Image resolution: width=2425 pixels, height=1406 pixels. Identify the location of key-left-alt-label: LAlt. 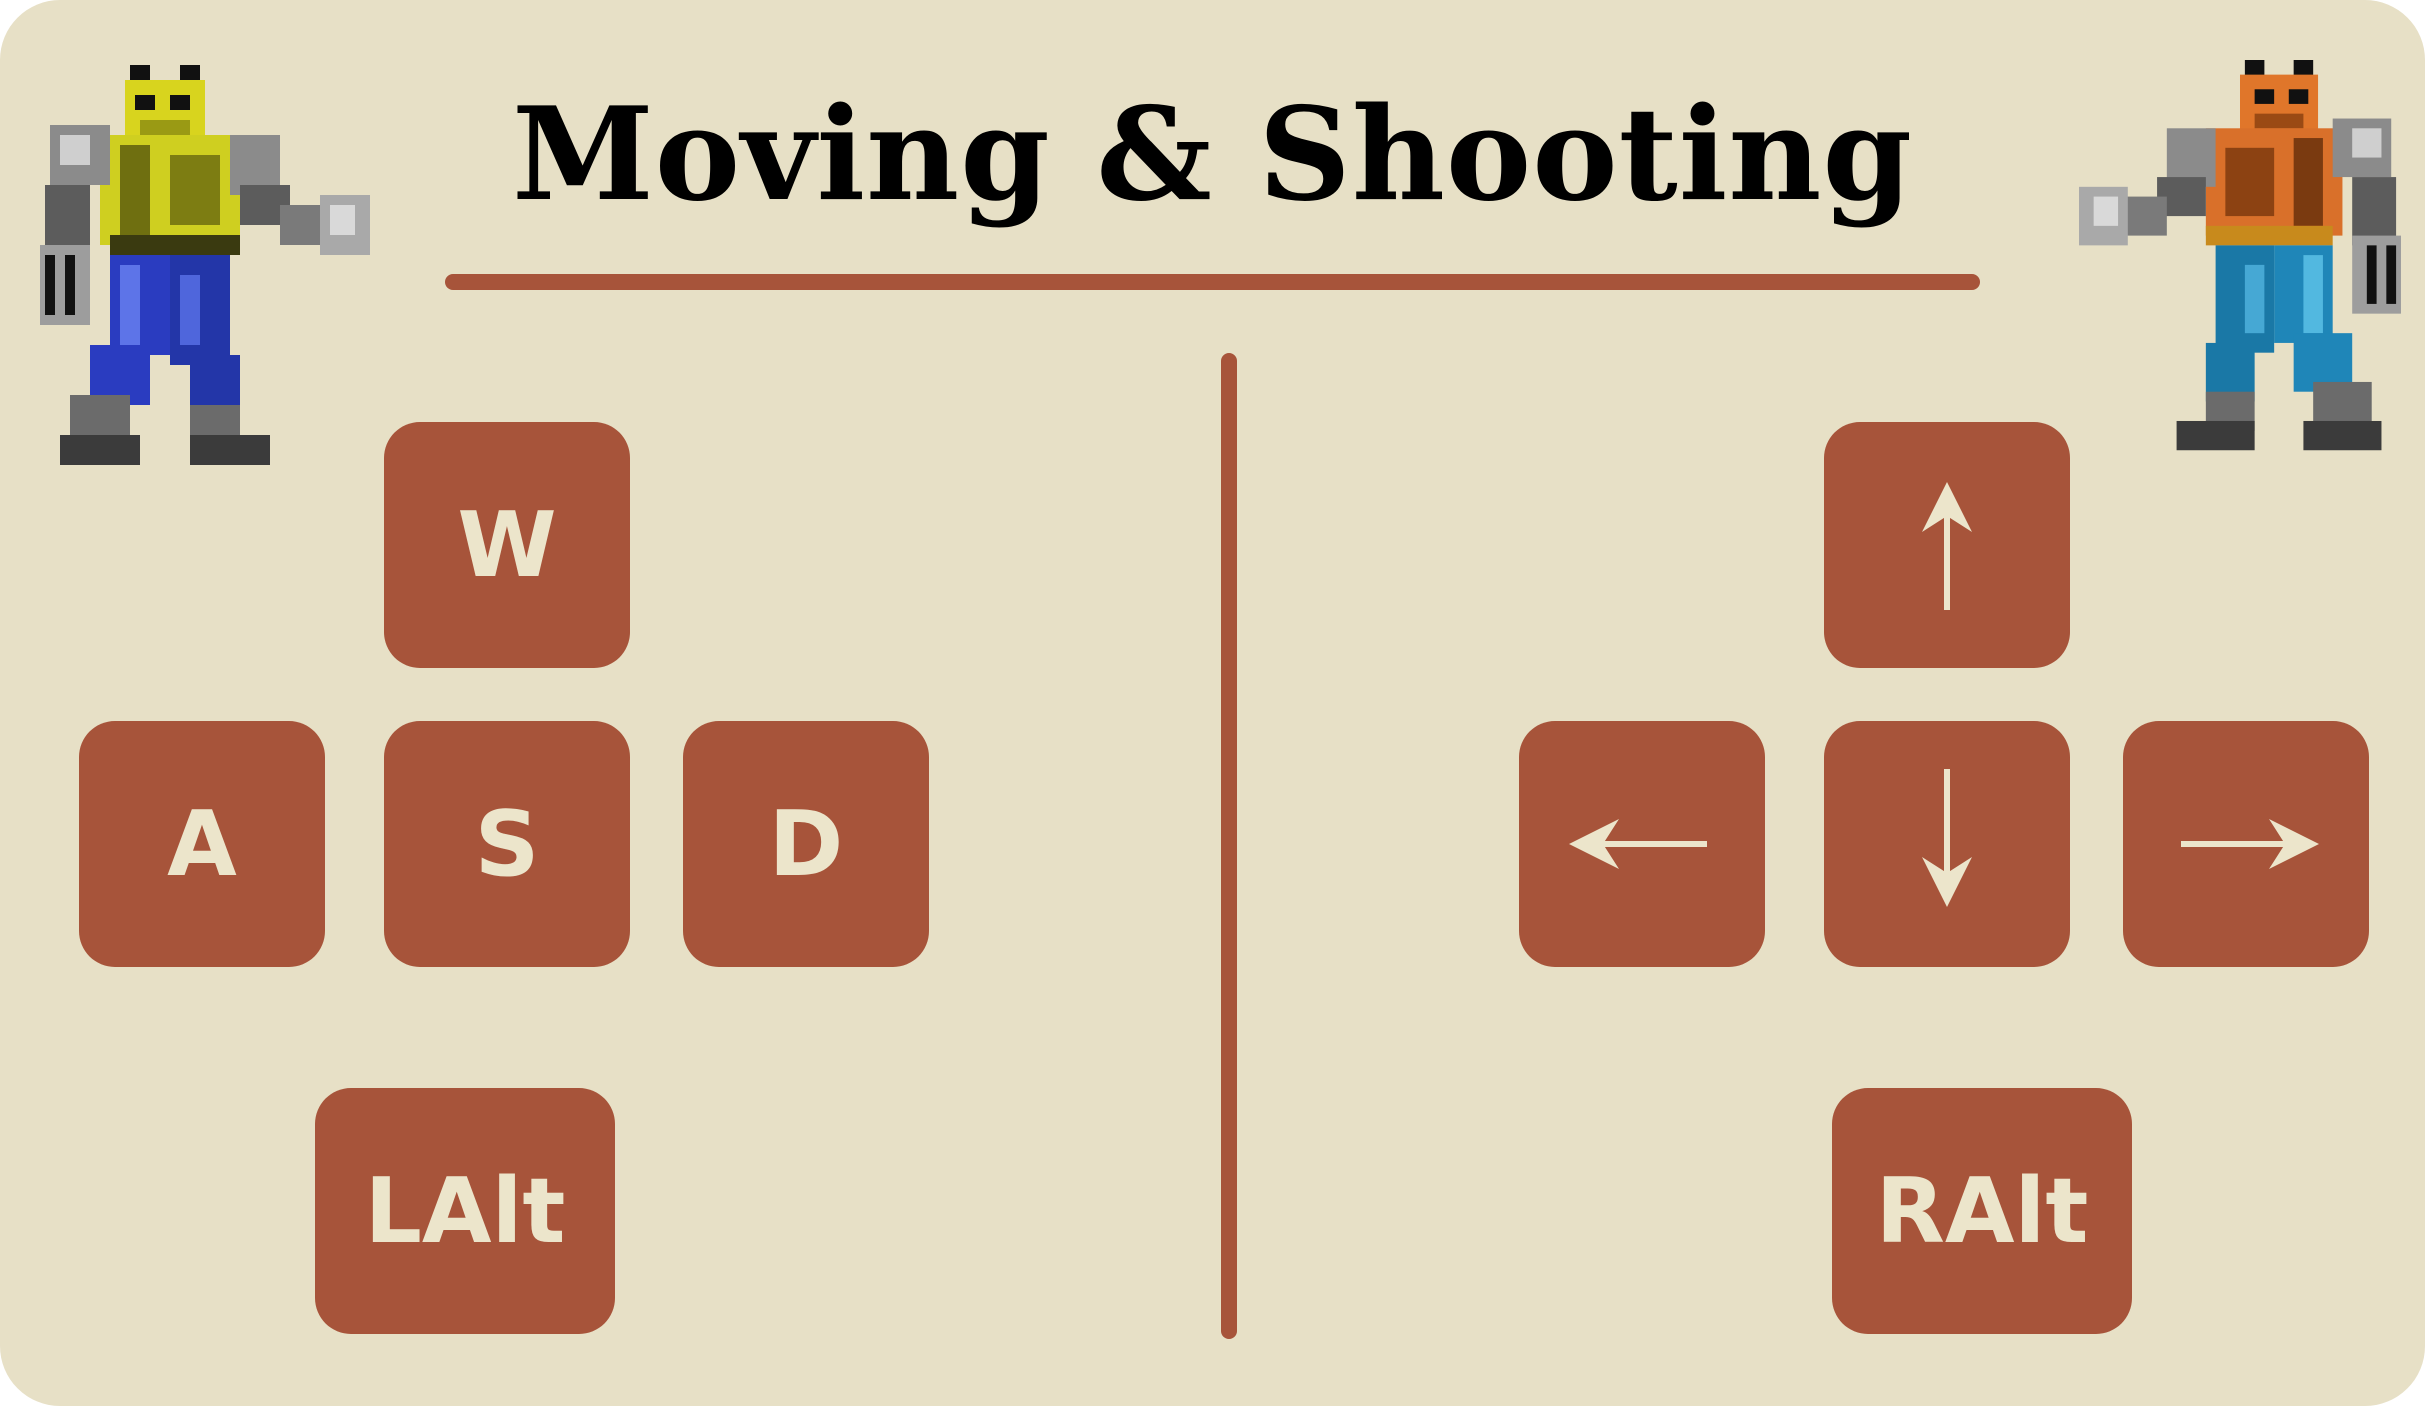
(465, 1211).